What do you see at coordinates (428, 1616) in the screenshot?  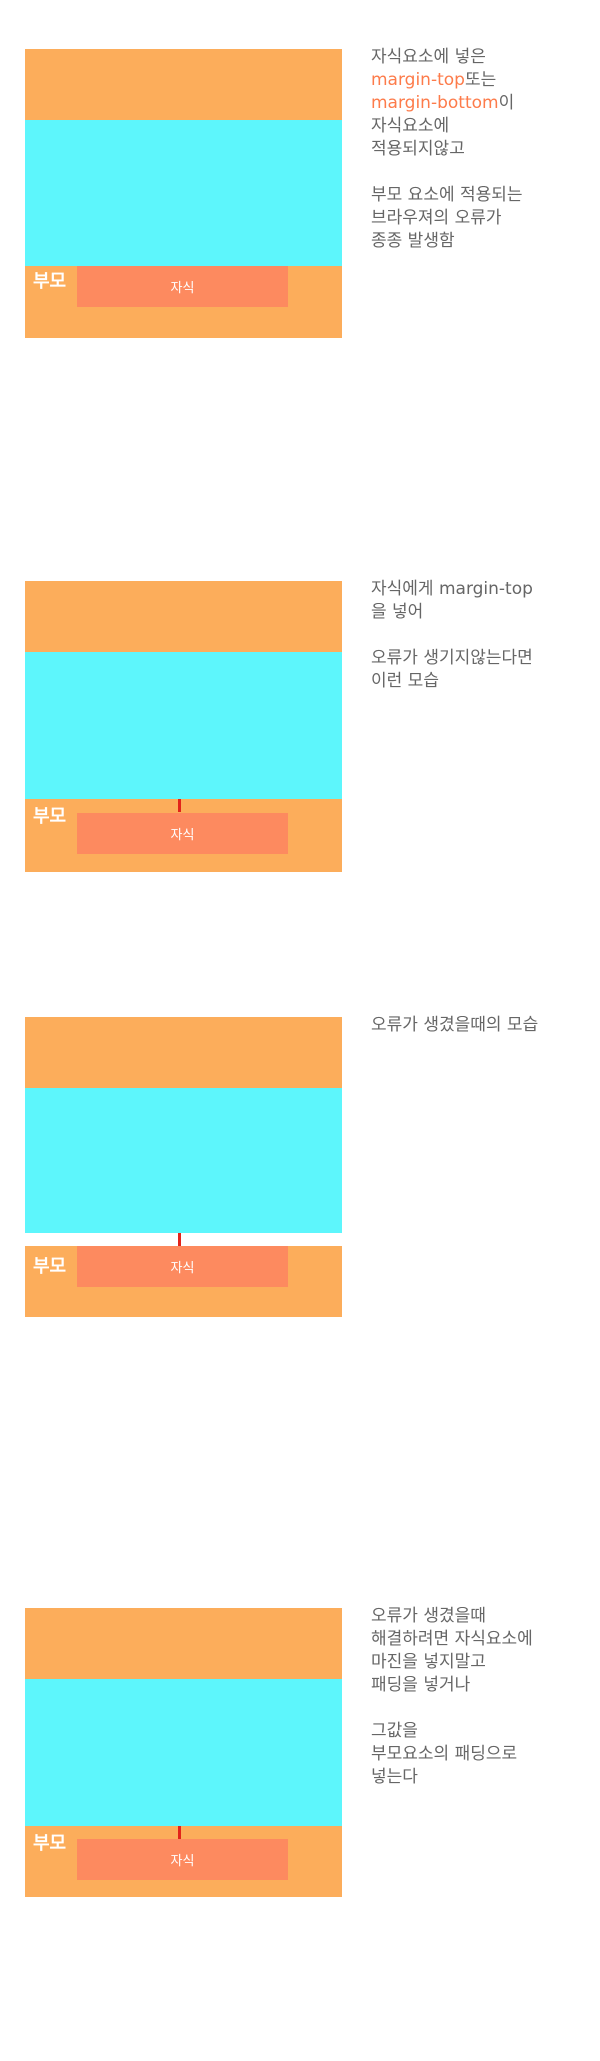 I see `desc-line: 오류가 생겼을때` at bounding box center [428, 1616].